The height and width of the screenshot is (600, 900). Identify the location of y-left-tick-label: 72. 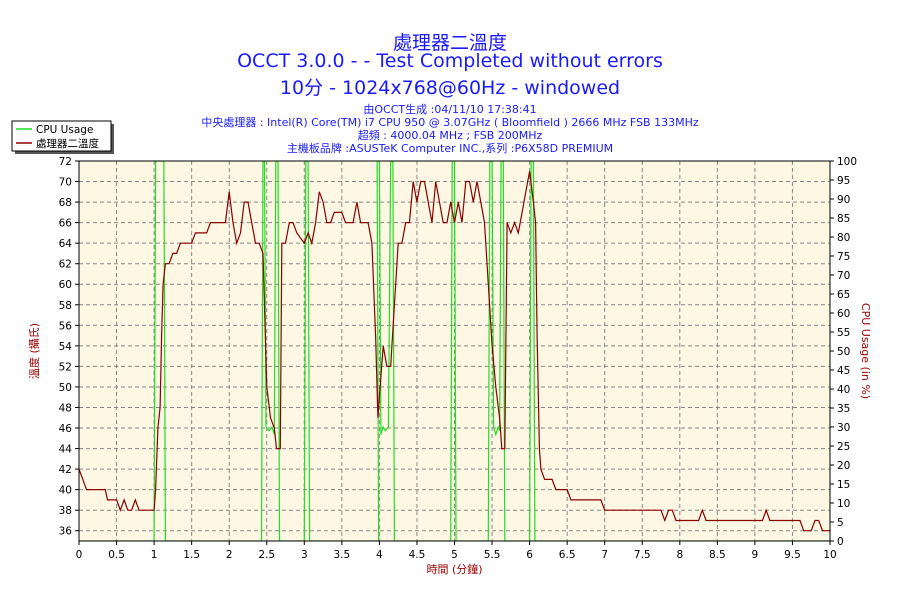
(65, 162).